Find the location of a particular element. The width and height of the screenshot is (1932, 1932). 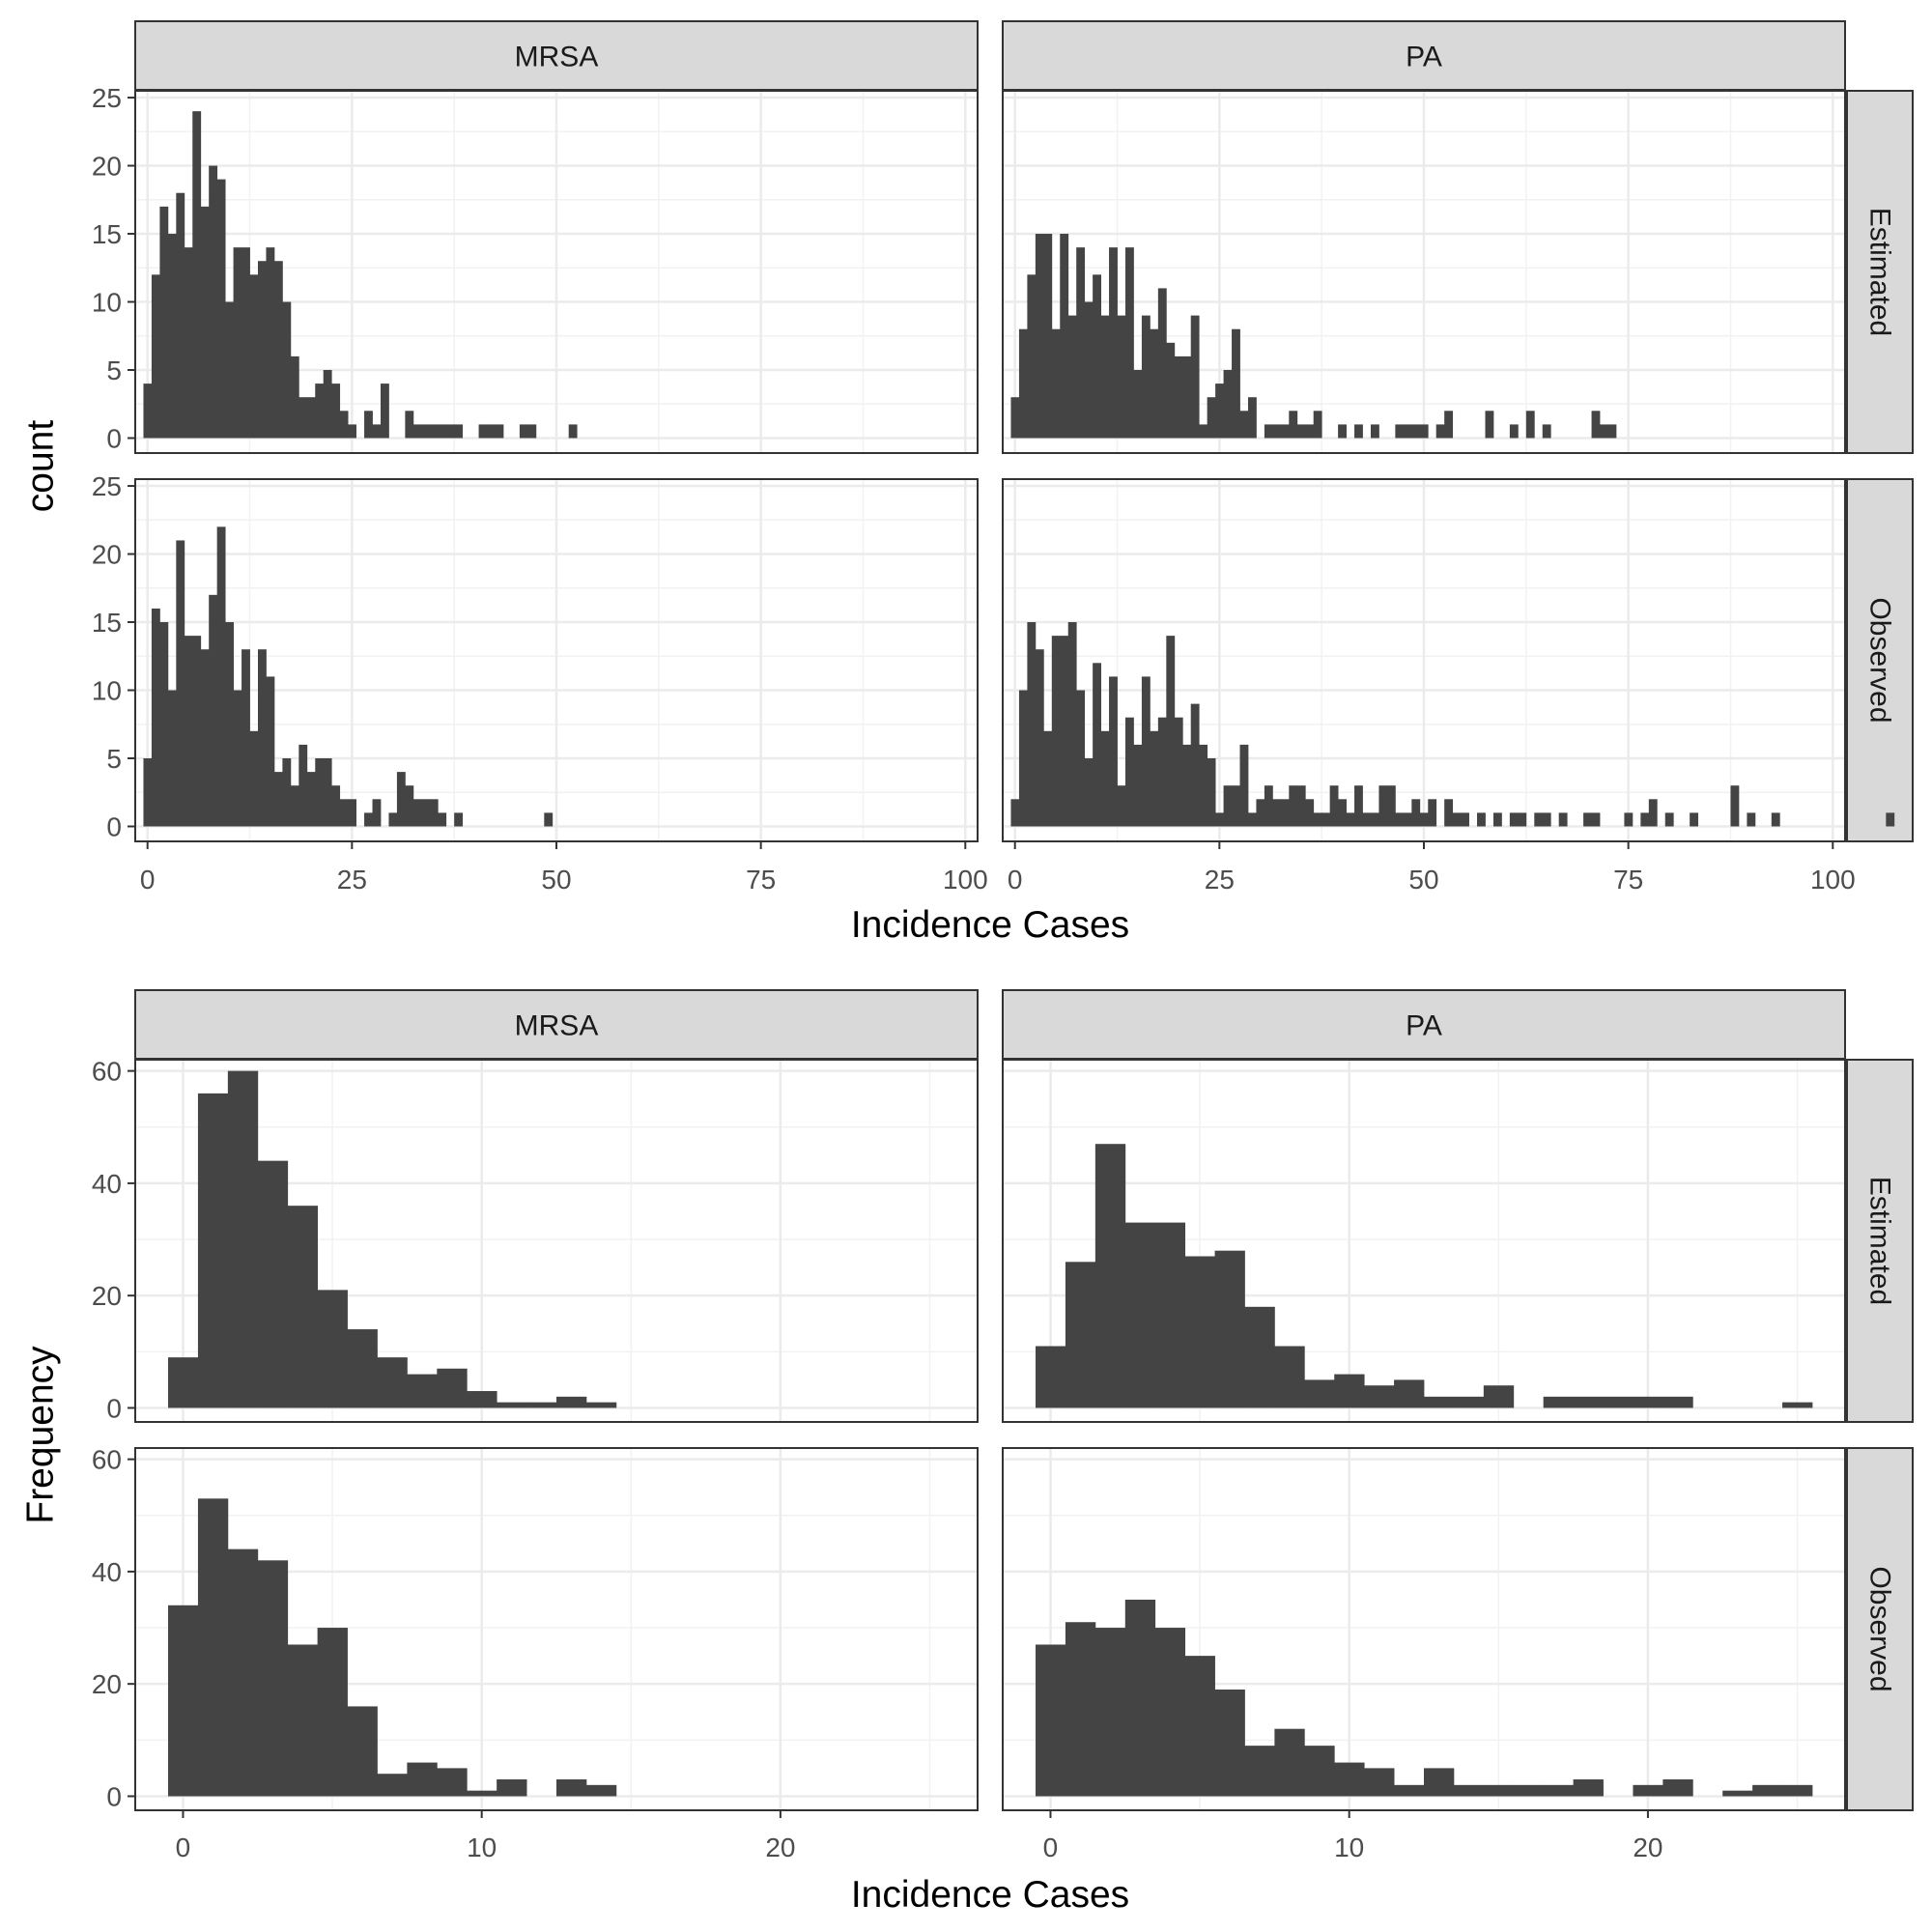

x-axis-title: Incidence Cases is located at coordinates (990, 1895).